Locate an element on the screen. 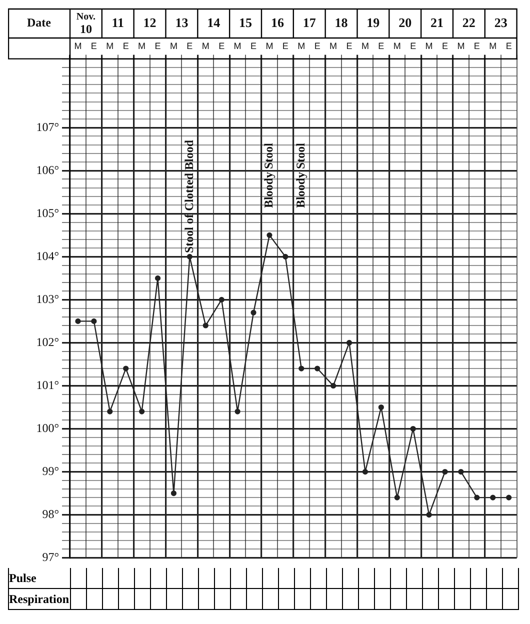  y-tick-label: 99° is located at coordinates (51, 471).